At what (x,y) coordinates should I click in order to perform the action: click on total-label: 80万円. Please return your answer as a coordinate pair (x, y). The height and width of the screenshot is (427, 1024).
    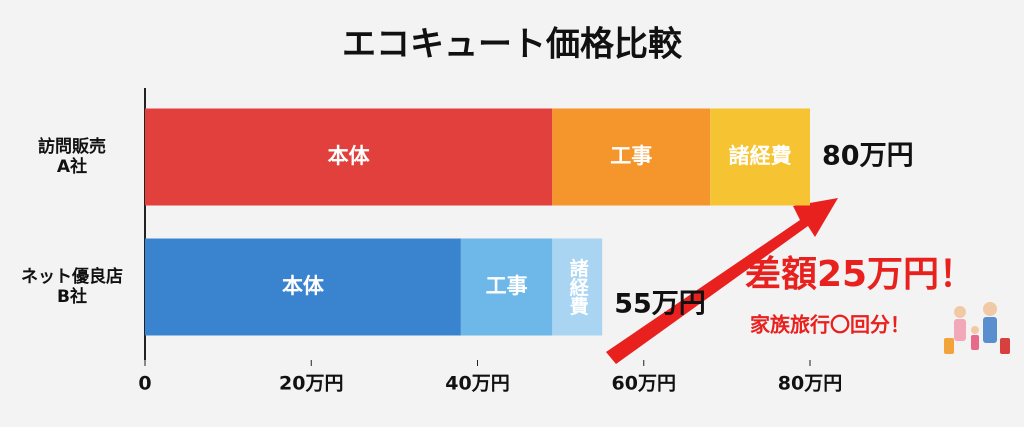
    Looking at the image, I should click on (868, 156).